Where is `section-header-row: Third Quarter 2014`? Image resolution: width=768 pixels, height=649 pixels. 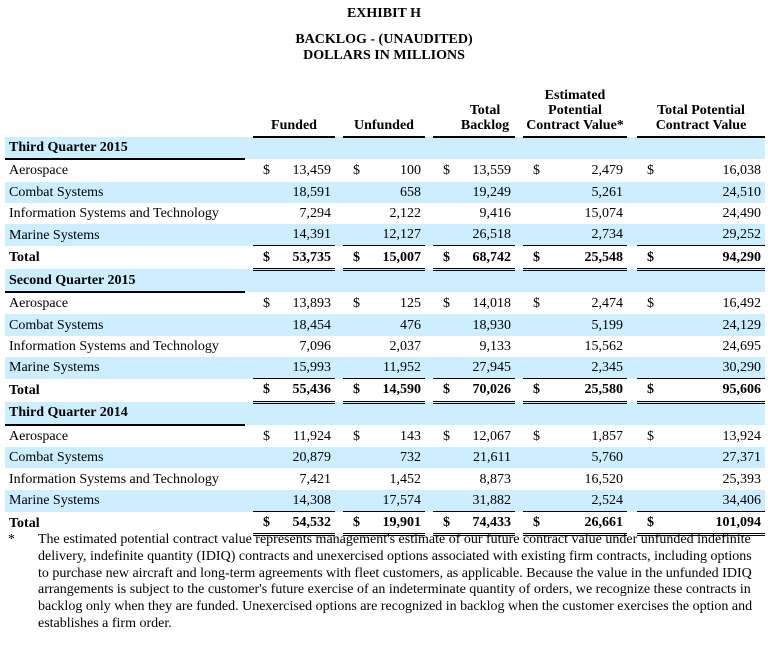
section-header-row: Third Quarter 2014 is located at coordinates (385, 414).